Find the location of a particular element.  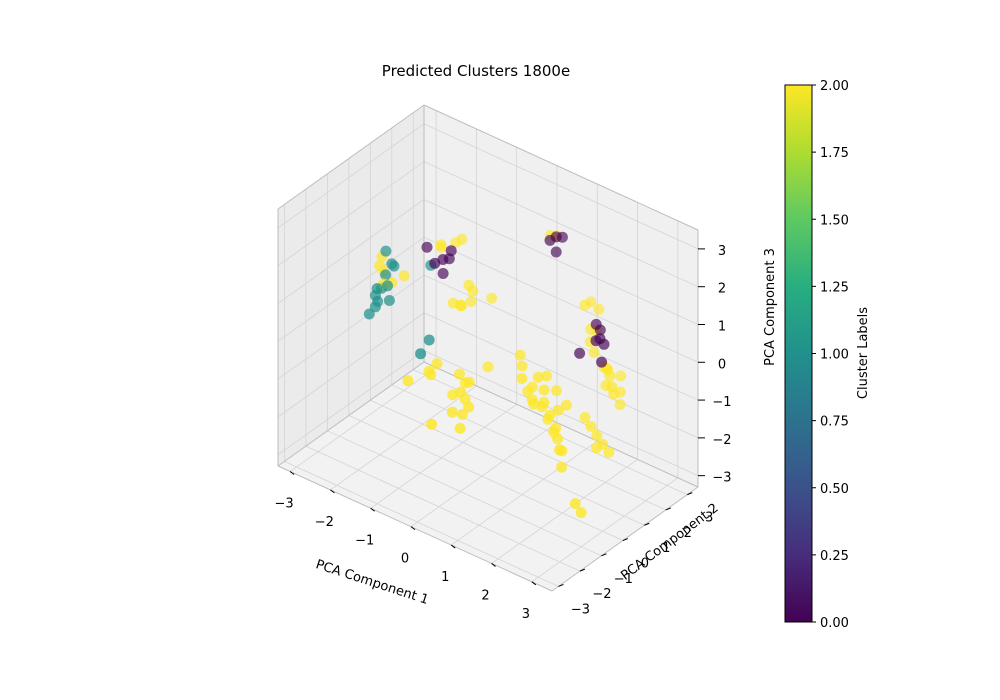

x-tick-label: −1 is located at coordinates (364, 540).